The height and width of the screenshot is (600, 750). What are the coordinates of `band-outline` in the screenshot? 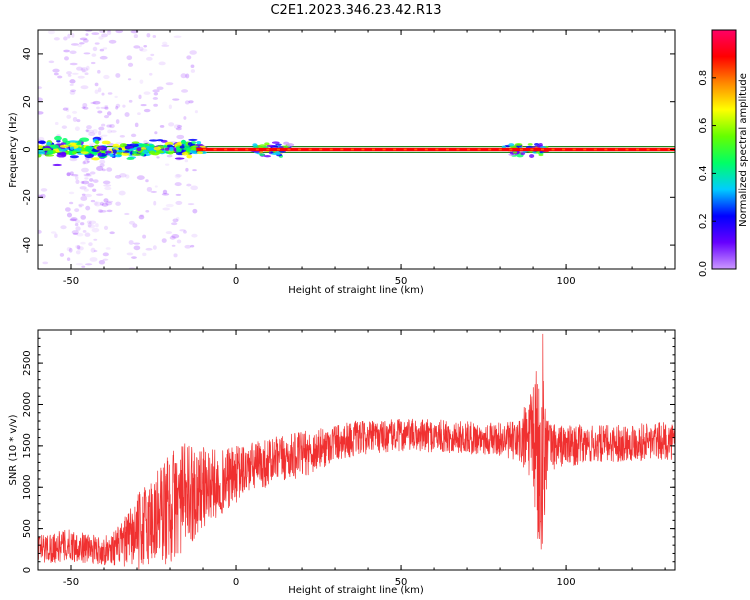 It's located at (356, 149).